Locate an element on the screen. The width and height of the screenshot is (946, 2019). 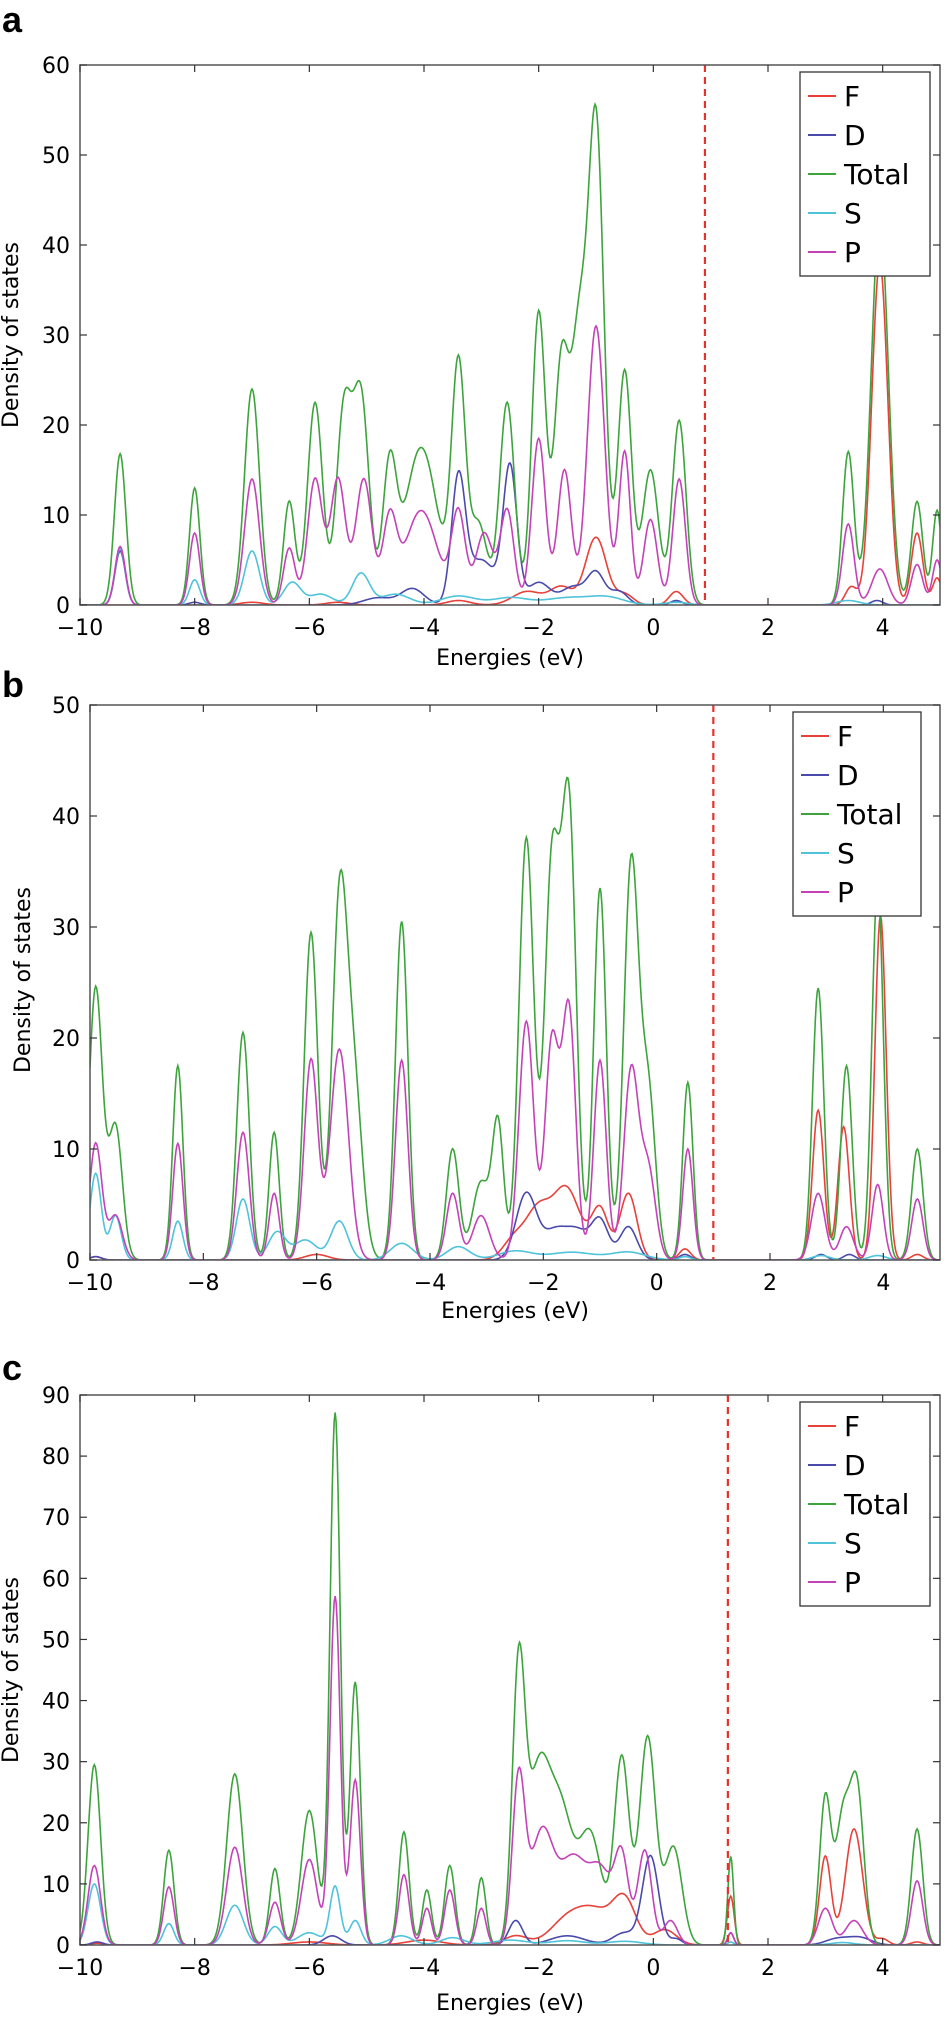
legend-box is located at coordinates (865, 174).